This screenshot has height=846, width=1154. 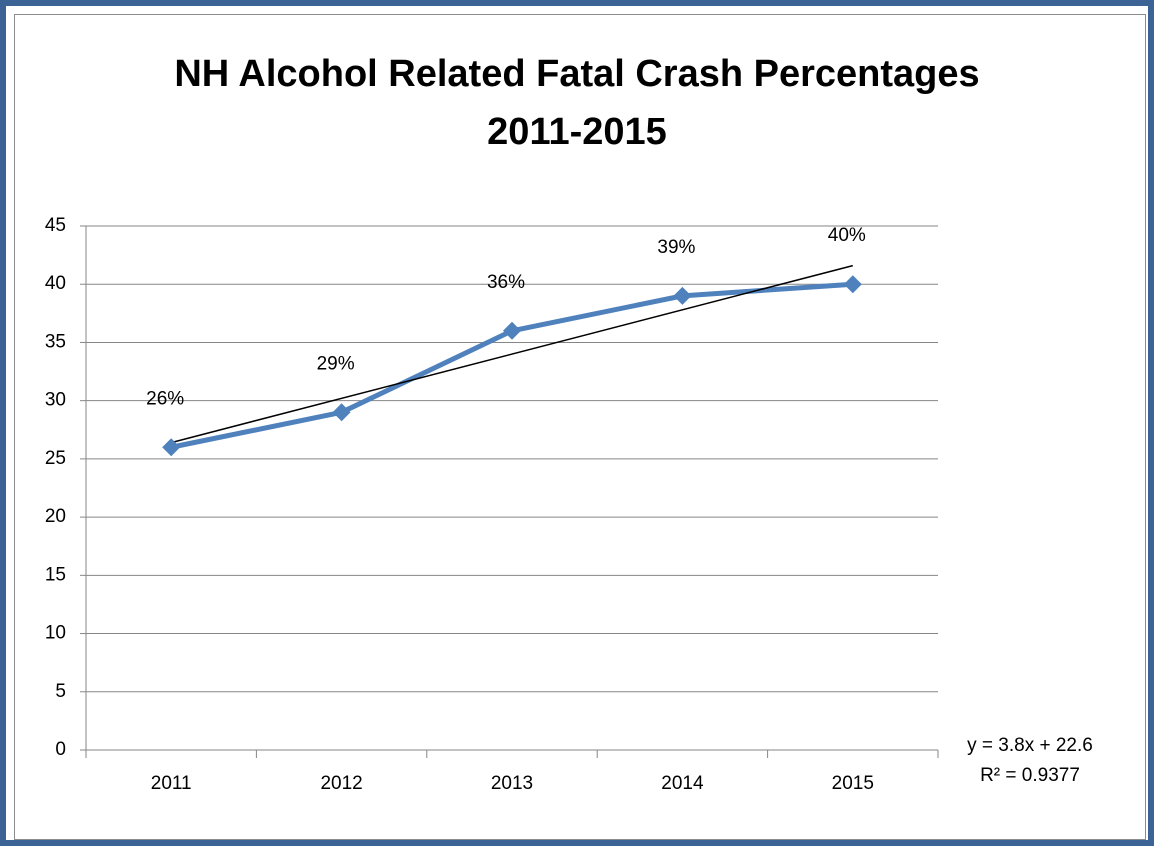 I want to click on y-tick-label: 45, so click(x=55, y=225).